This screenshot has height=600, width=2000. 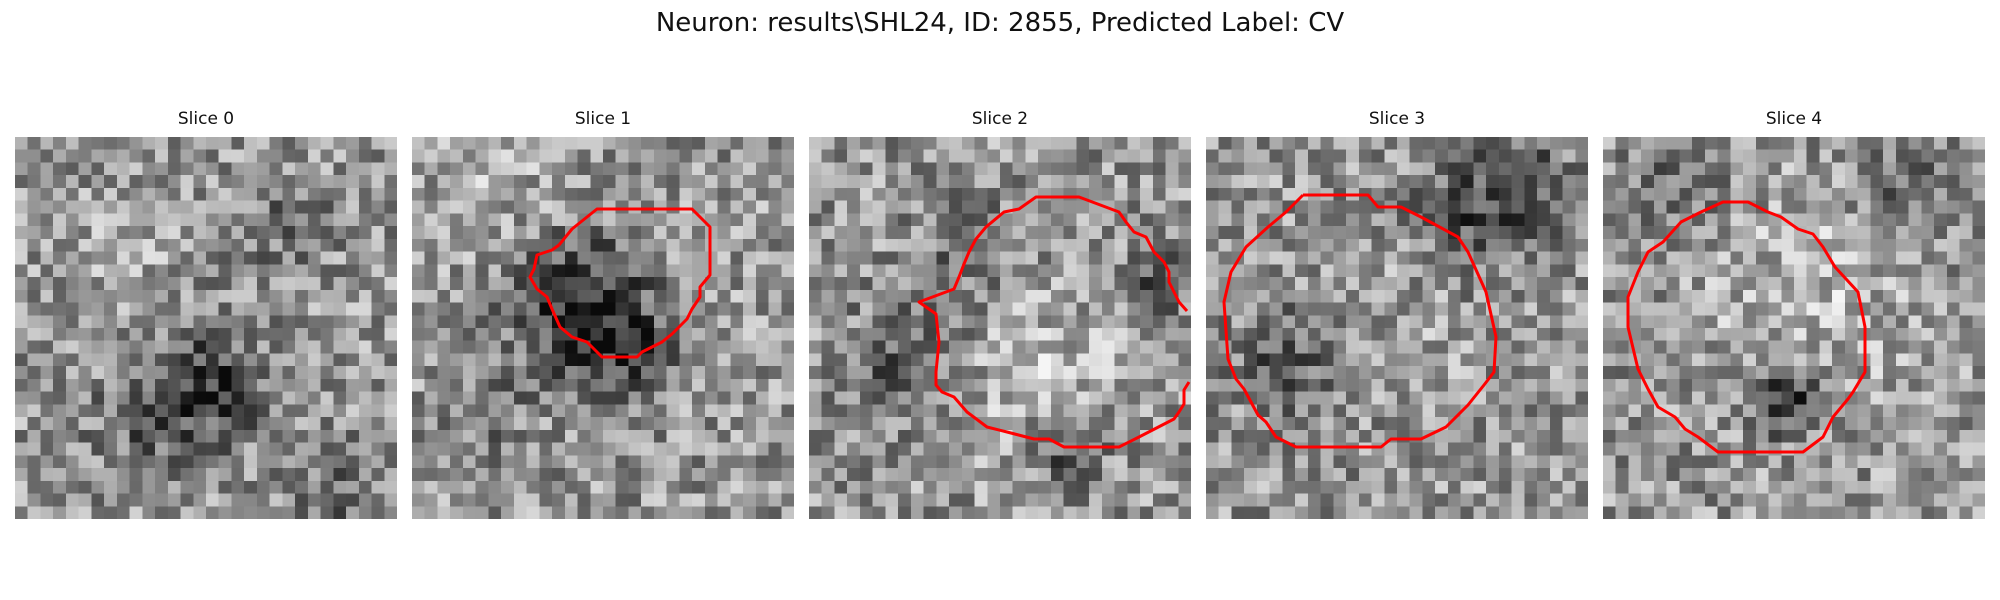 I want to click on slice-panel-3: Slice 3, so click(x=1397, y=313).